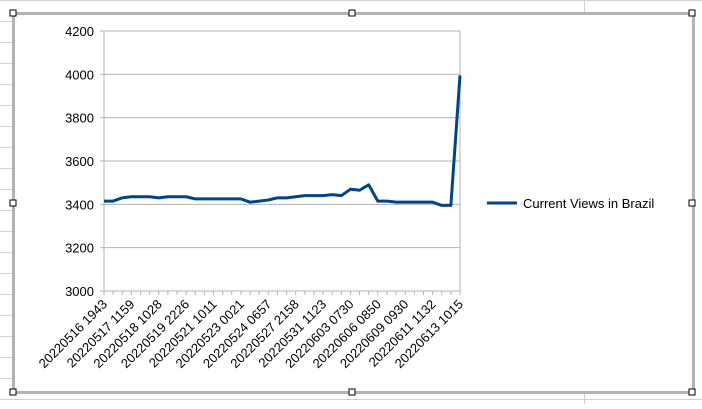 This screenshot has width=702, height=409. What do you see at coordinates (79, 291) in the screenshot?
I see `y-tick-label: 3000` at bounding box center [79, 291].